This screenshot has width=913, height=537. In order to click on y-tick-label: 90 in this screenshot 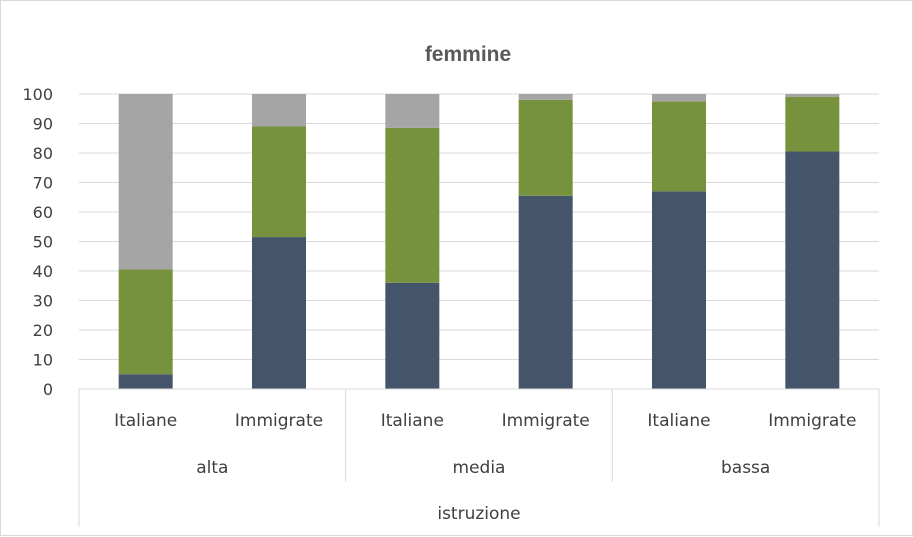, I will do `click(43, 124)`.